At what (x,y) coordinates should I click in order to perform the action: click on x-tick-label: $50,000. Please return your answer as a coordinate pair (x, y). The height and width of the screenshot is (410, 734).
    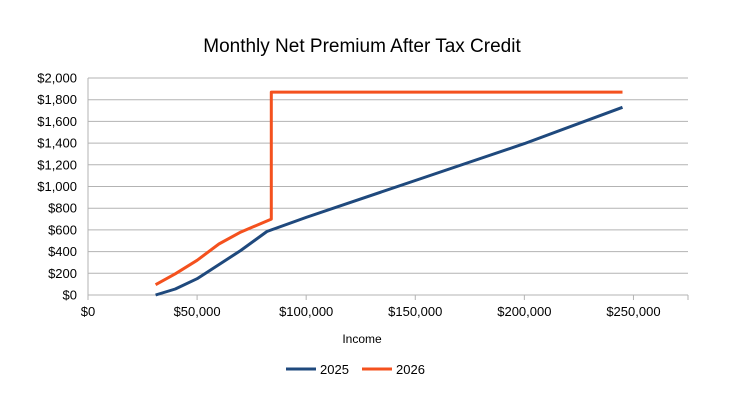
    Looking at the image, I should click on (197, 311).